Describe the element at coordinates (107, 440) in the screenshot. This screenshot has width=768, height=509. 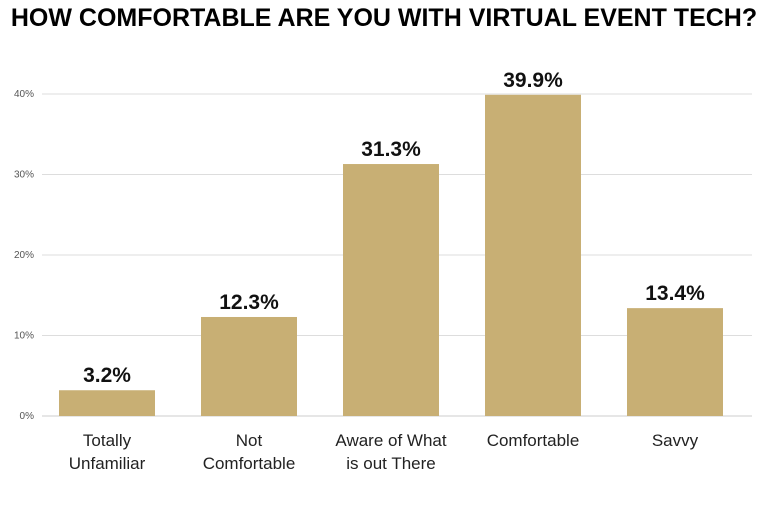
I see `x-category-label: Totally` at that location.